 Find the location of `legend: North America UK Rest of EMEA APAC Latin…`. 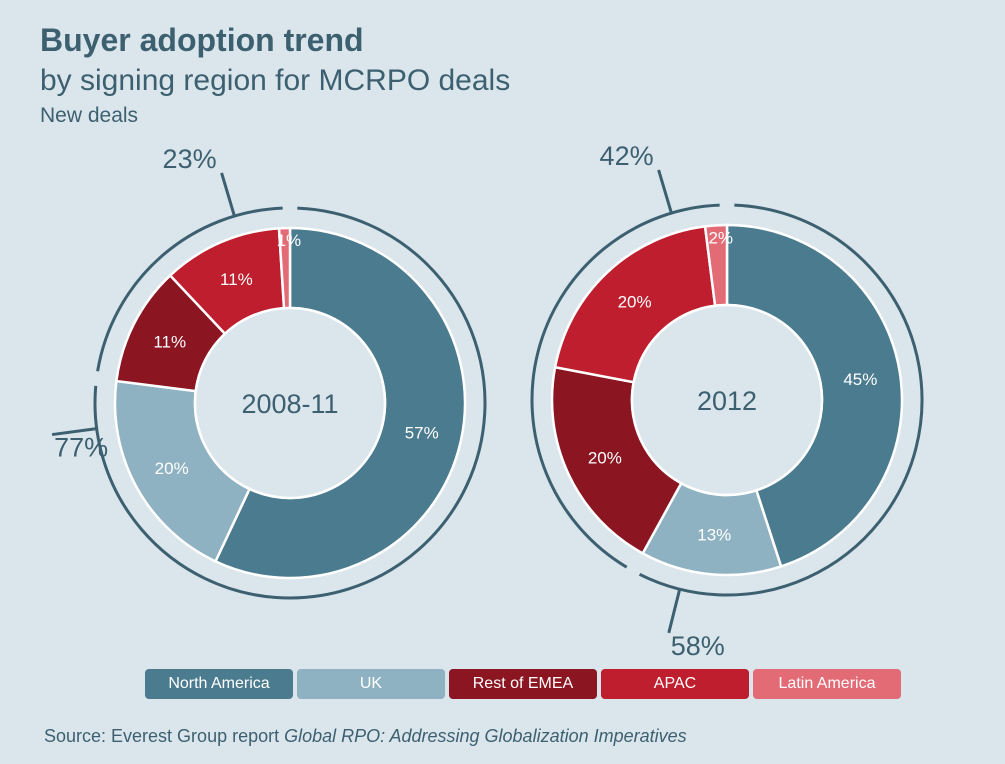

legend: North America UK Rest of EMEA APAC Latin… is located at coordinates (523, 684).